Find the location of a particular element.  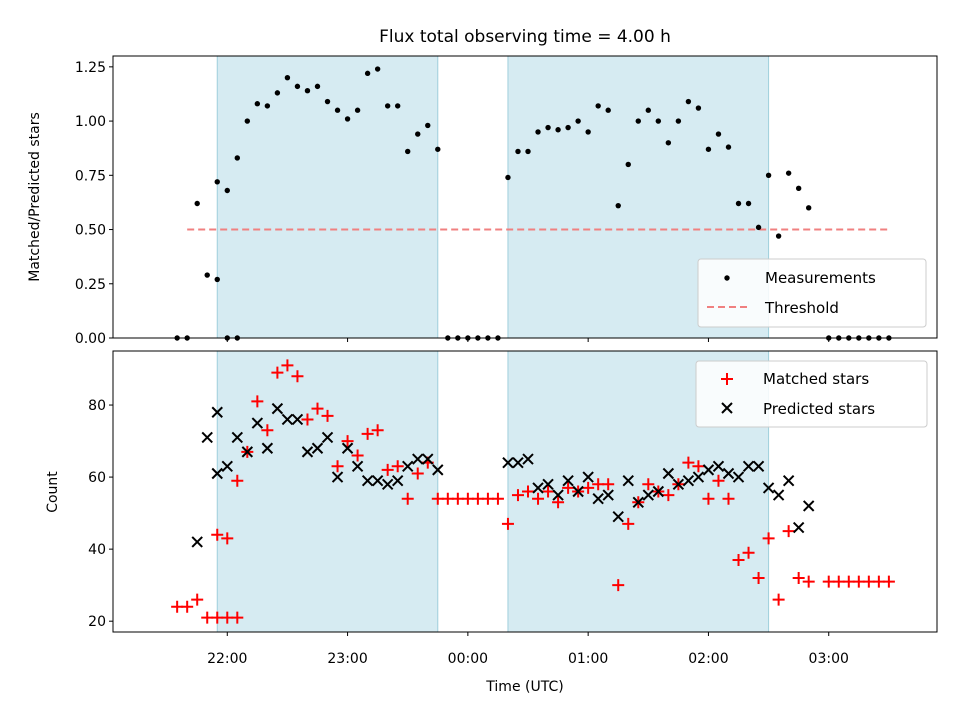

legend-predicted-marker is located at coordinates (727, 408).